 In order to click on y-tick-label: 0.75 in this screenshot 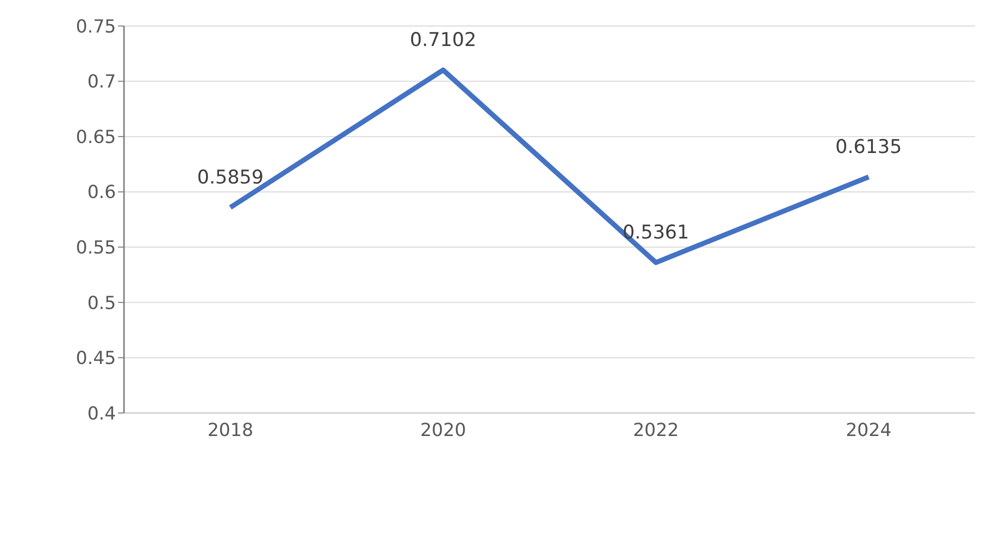, I will do `click(96, 27)`.